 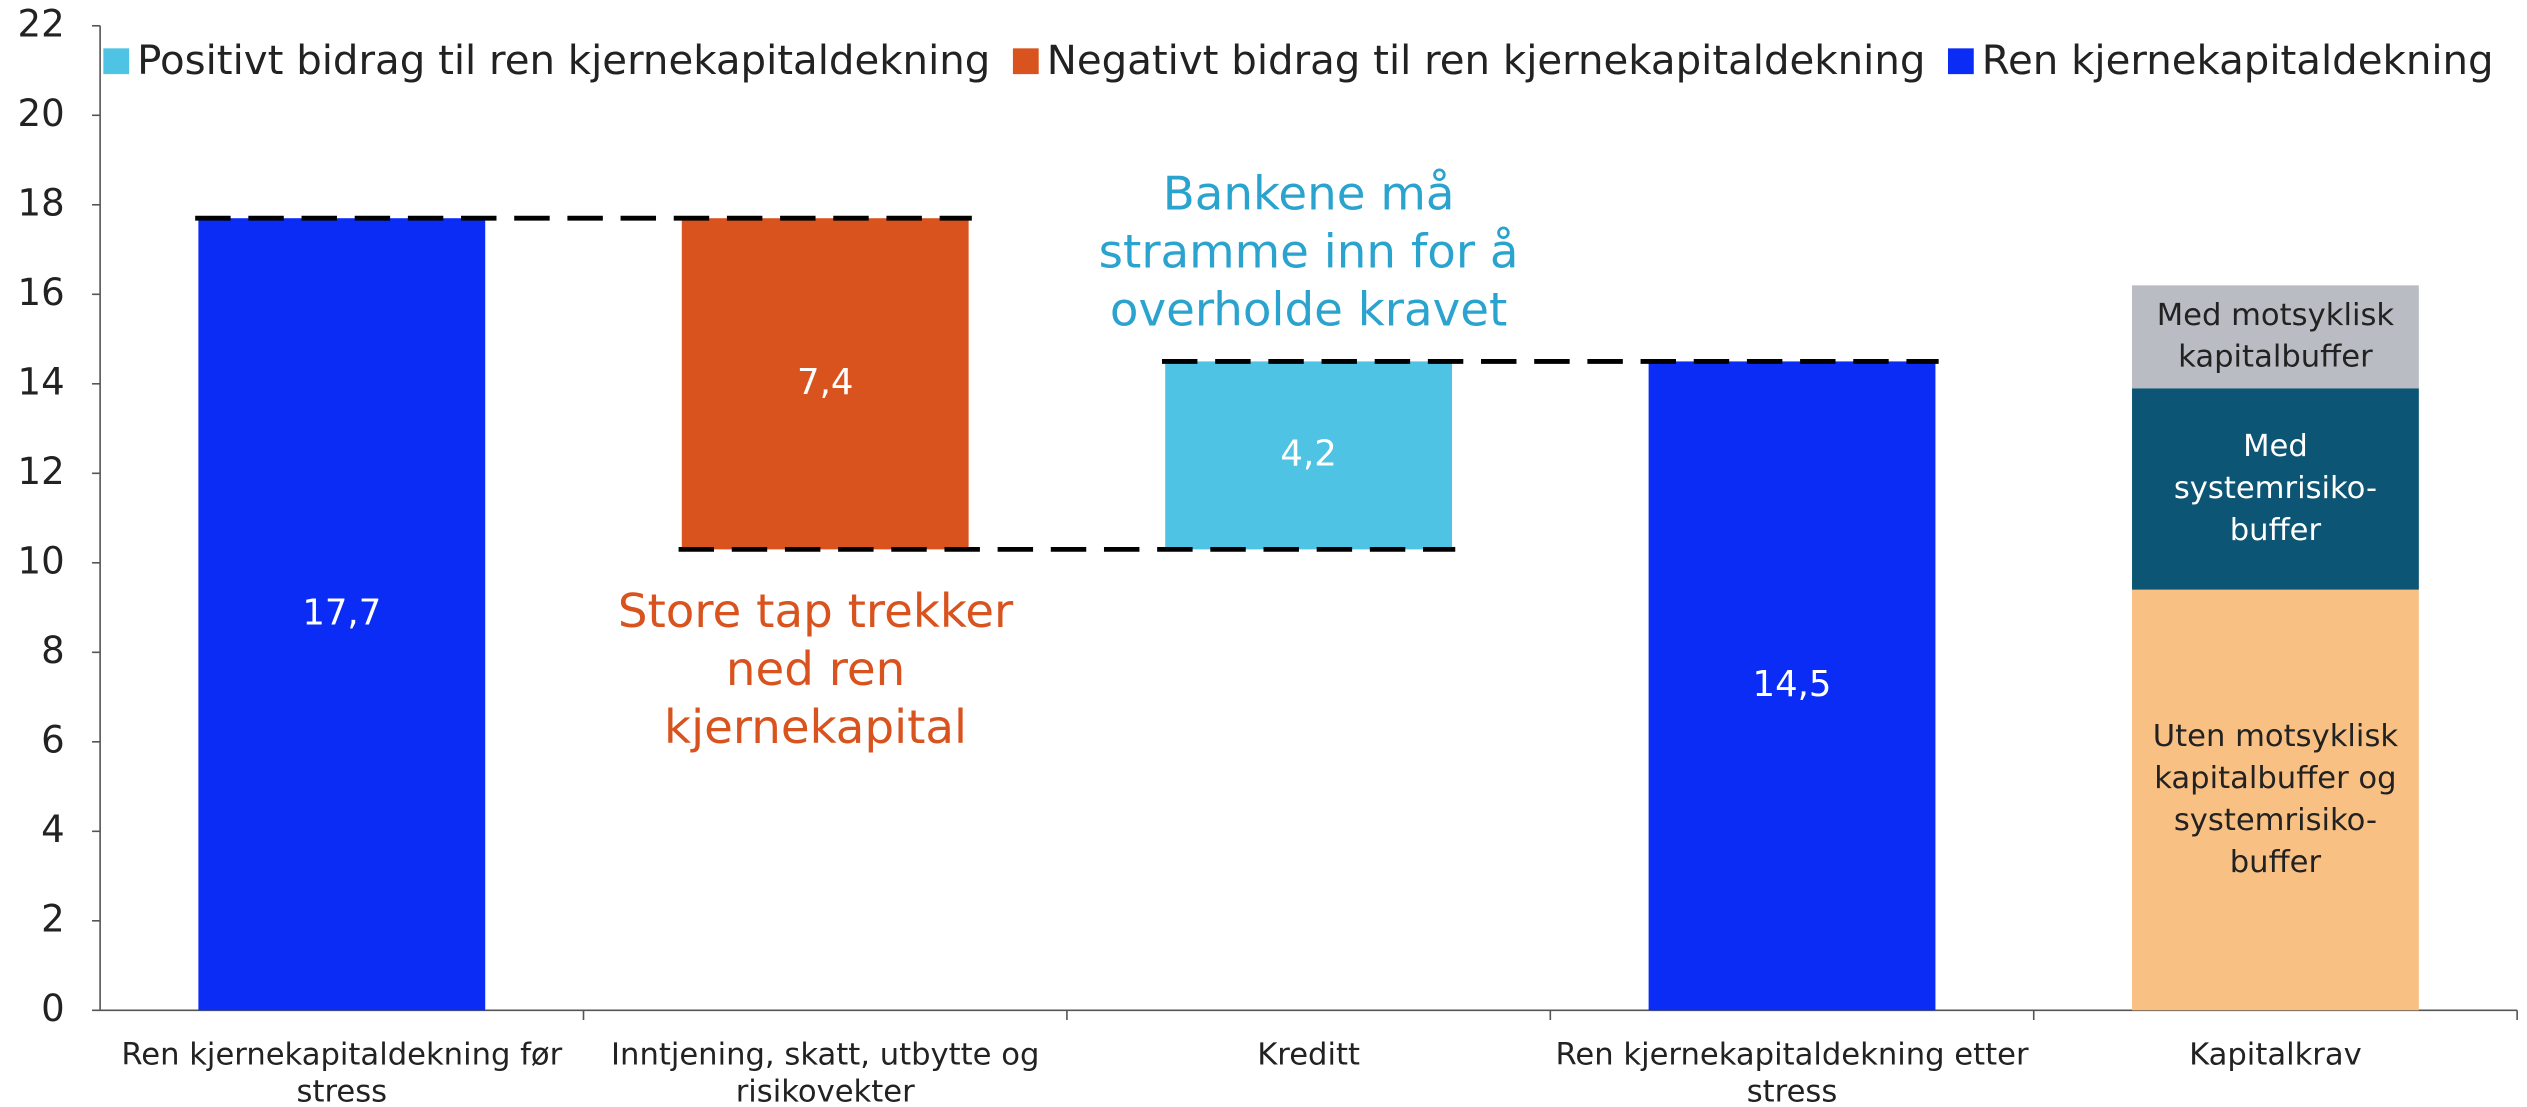 I want to click on stack-label: Med systemrisiko-buffer, so click(x=2275, y=488).